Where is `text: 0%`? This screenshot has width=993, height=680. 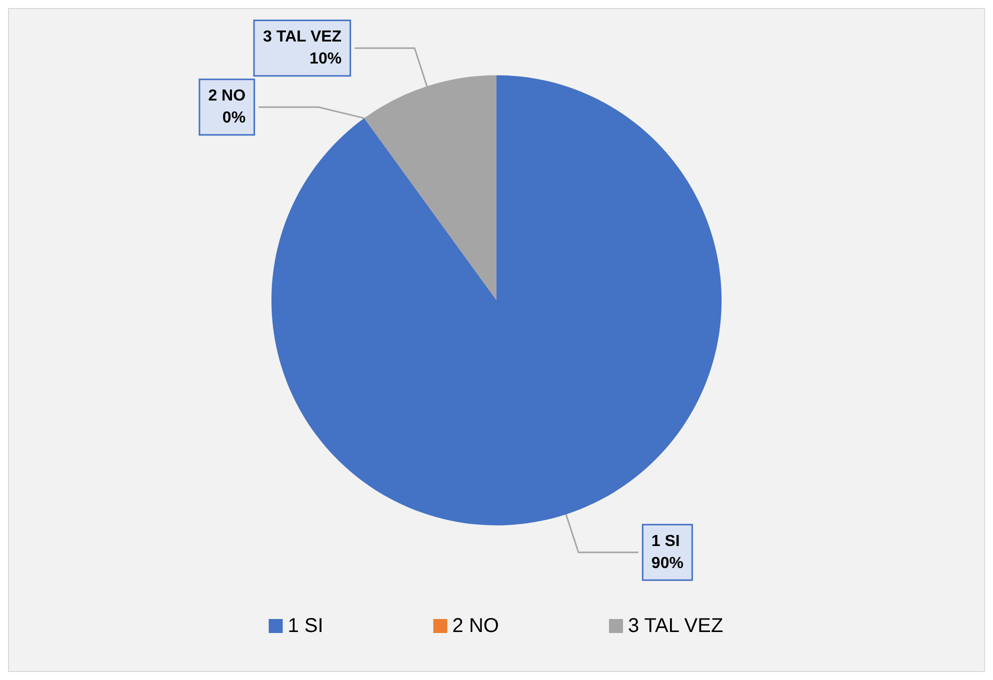
text: 0% is located at coordinates (234, 118).